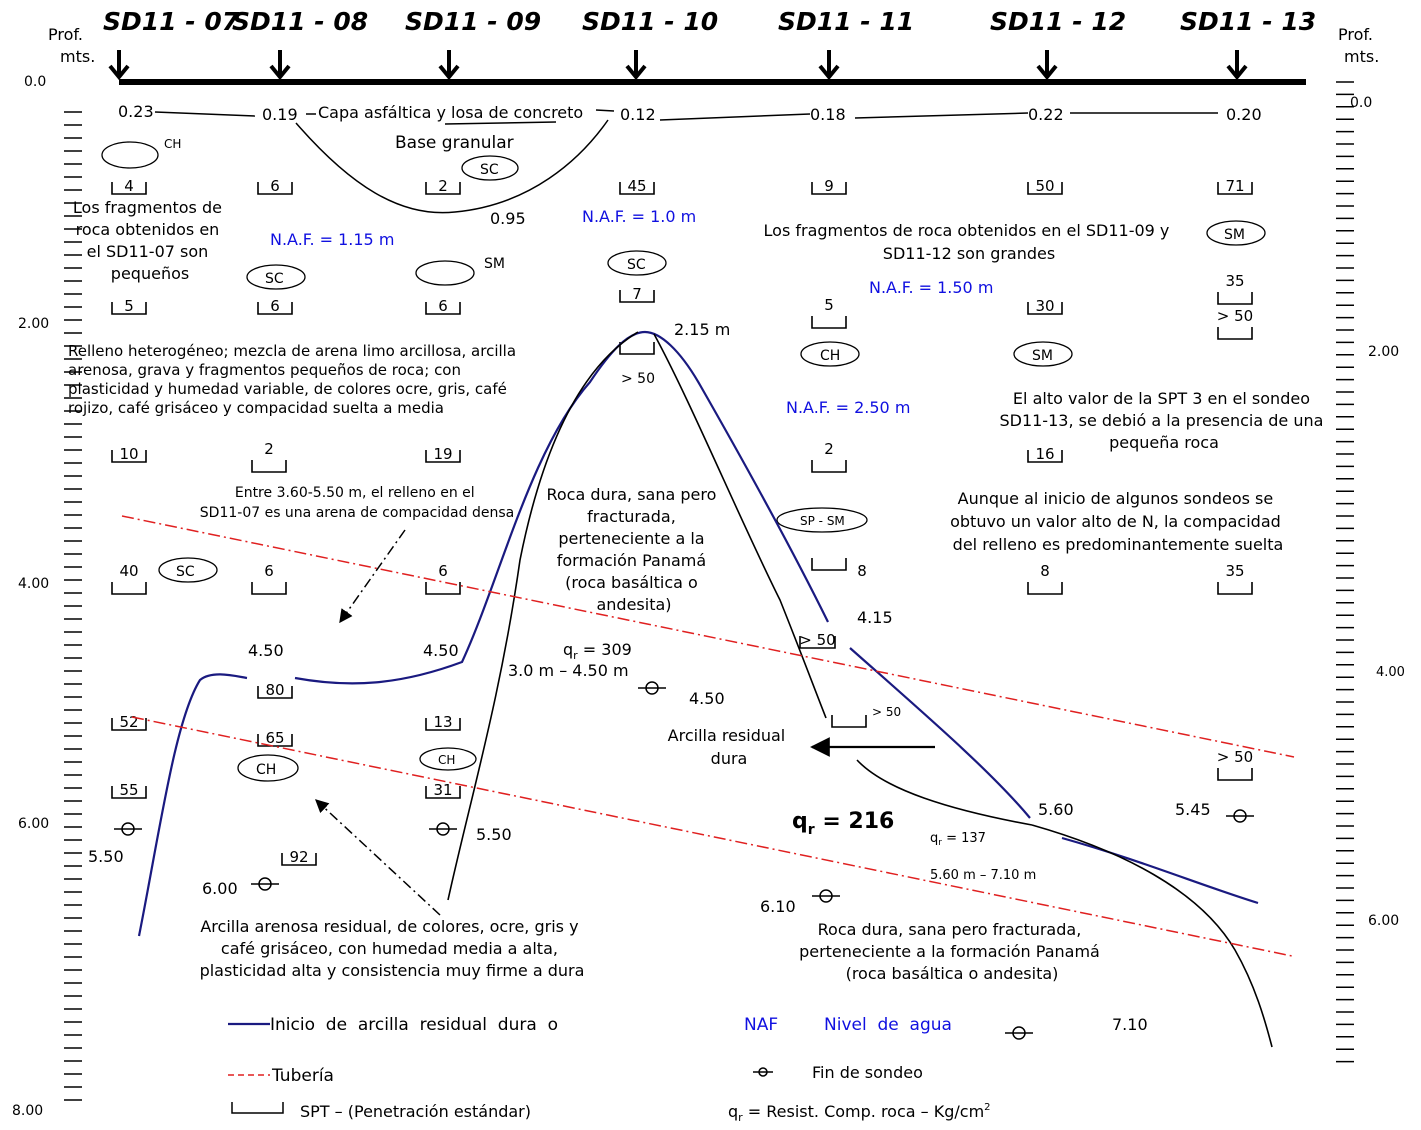 The width and height of the screenshot is (1421, 1130). I want to click on legend-naf-label: Nivel de agua, so click(888, 1025).